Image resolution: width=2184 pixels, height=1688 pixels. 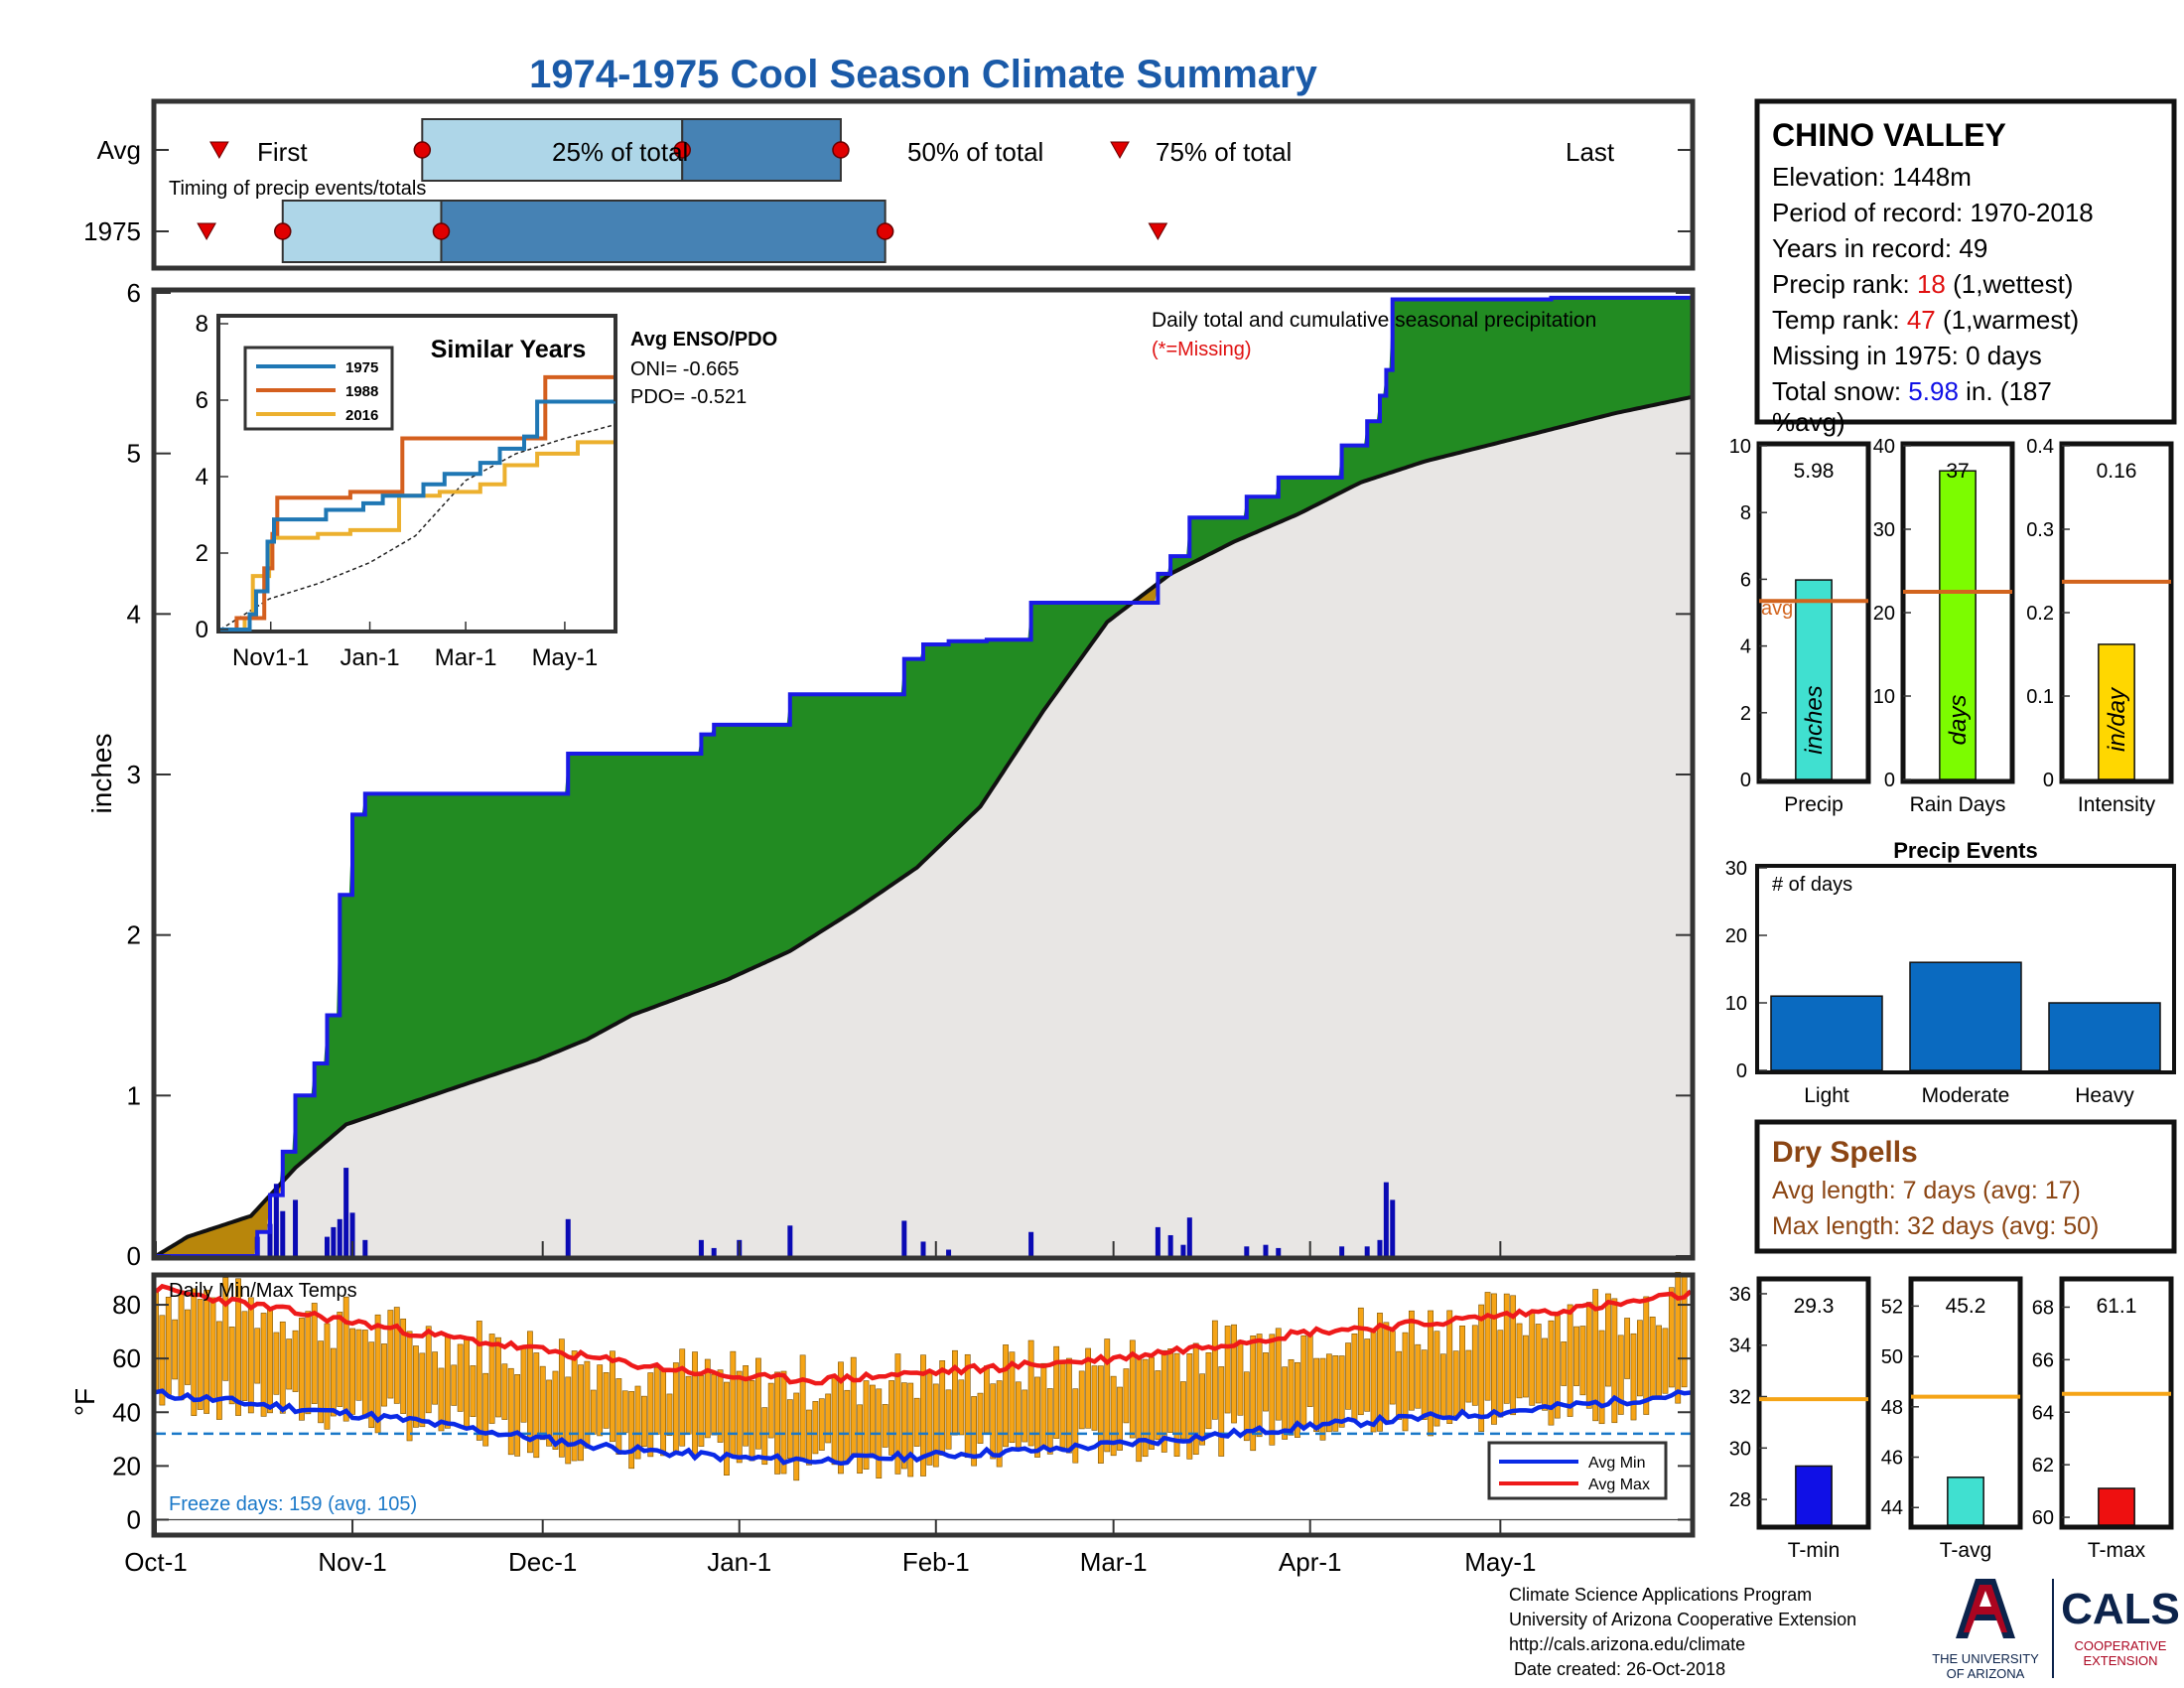 What do you see at coordinates (2117, 1306) in the screenshot?
I see `mini-tmax-chart-value: 61.1` at bounding box center [2117, 1306].